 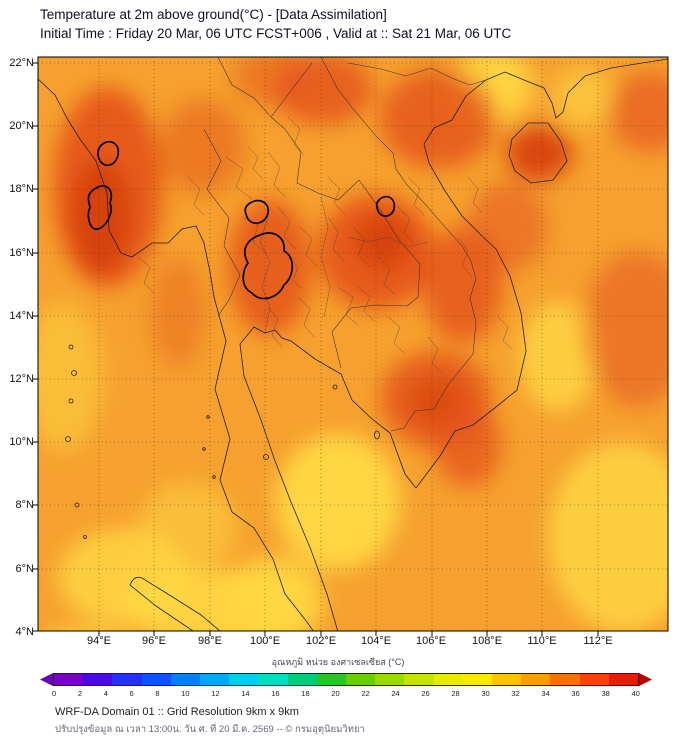 I want to click on x-axis-tick-label: 98°E, so click(x=210, y=641).